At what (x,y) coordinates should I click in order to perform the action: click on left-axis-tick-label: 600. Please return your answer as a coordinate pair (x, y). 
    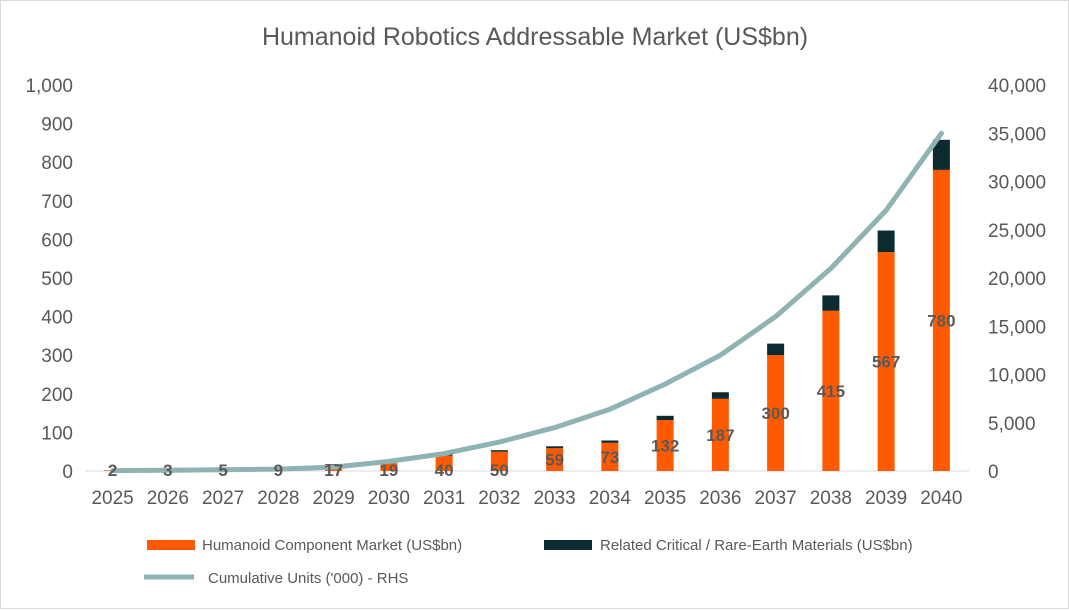
    Looking at the image, I should click on (57, 240).